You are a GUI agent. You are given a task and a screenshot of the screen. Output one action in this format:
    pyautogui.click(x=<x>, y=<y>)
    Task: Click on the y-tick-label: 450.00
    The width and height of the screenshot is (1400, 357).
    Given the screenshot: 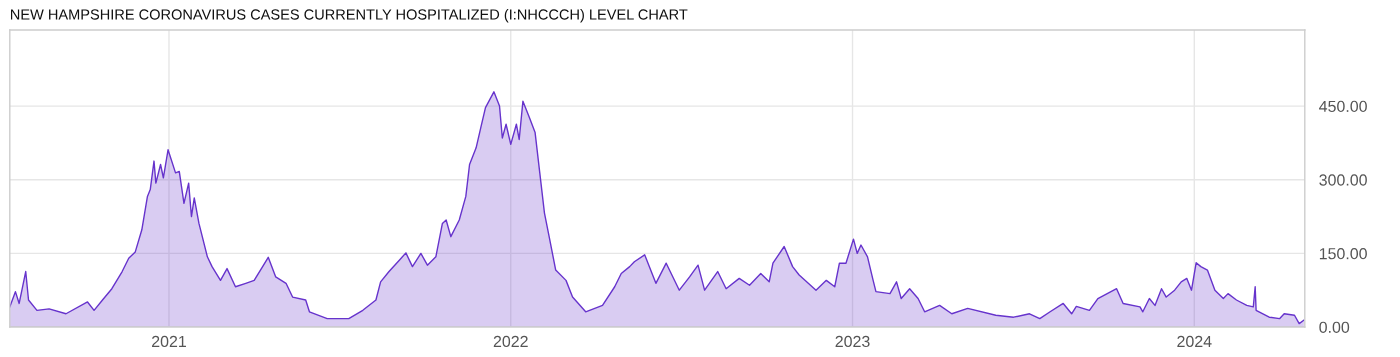 What is the action you would take?
    pyautogui.click(x=1343, y=106)
    